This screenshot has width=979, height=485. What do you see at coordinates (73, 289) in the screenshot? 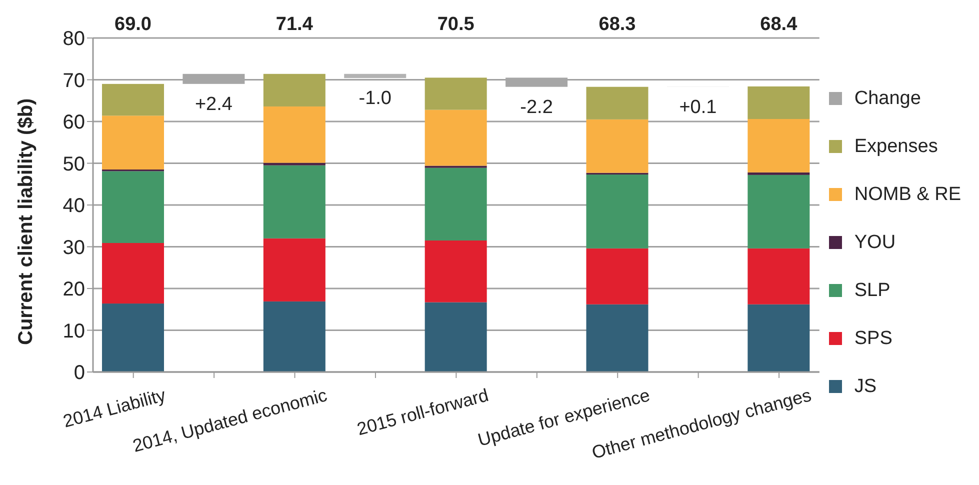
I see `y-tick-label: 20` at bounding box center [73, 289].